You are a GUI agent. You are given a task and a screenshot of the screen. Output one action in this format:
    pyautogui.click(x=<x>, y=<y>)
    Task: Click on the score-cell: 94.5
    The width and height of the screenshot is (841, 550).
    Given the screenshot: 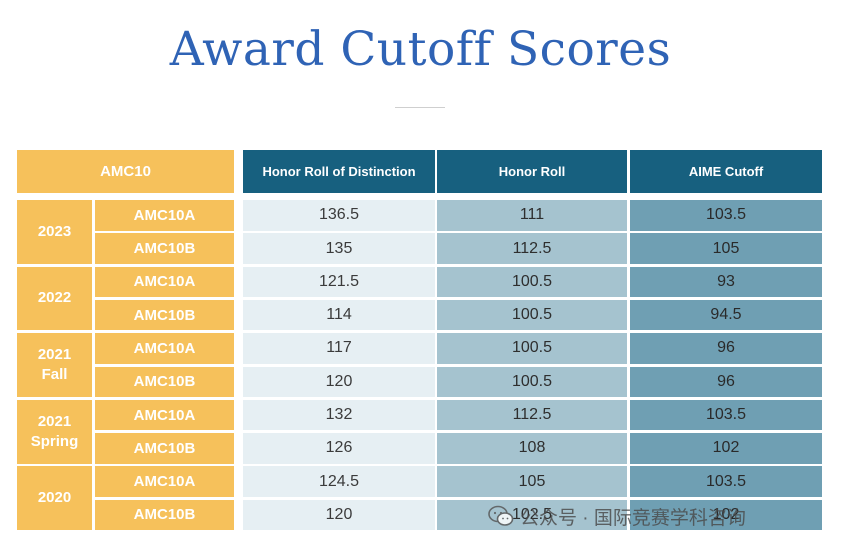 What is the action you would take?
    pyautogui.click(x=726, y=315)
    